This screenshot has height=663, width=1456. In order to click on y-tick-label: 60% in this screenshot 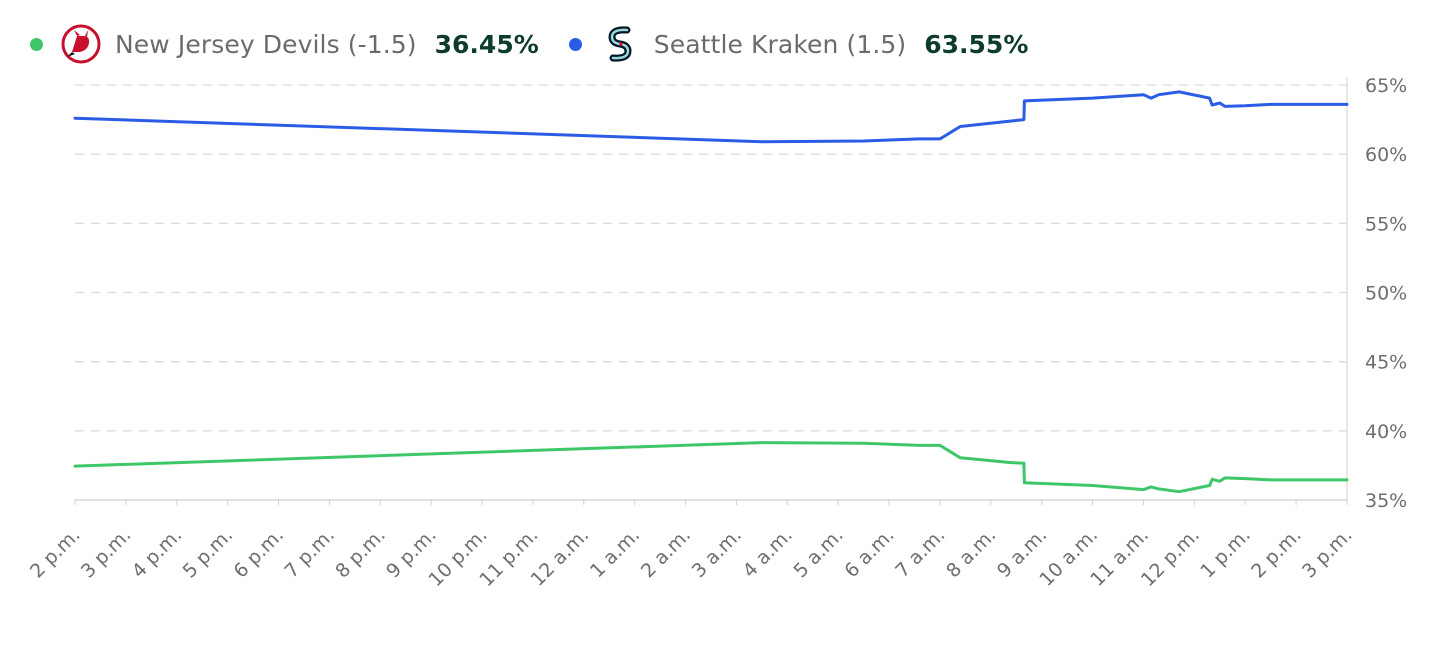, I will do `click(1386, 155)`.